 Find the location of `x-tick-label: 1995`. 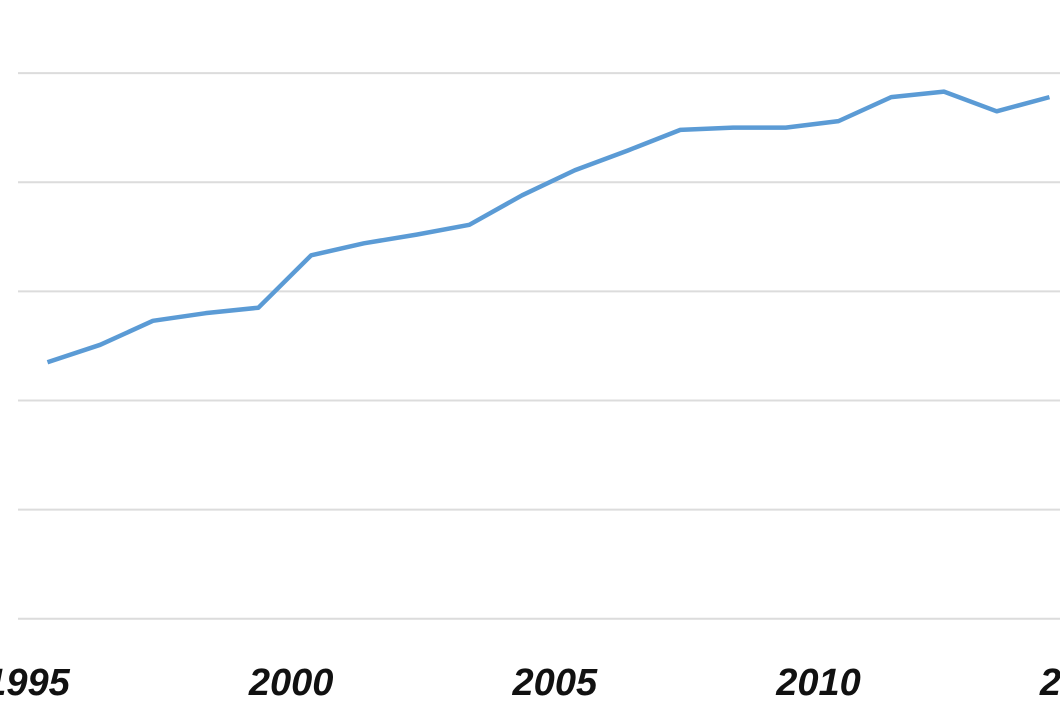

x-tick-label: 1995 is located at coordinates (35, 683).